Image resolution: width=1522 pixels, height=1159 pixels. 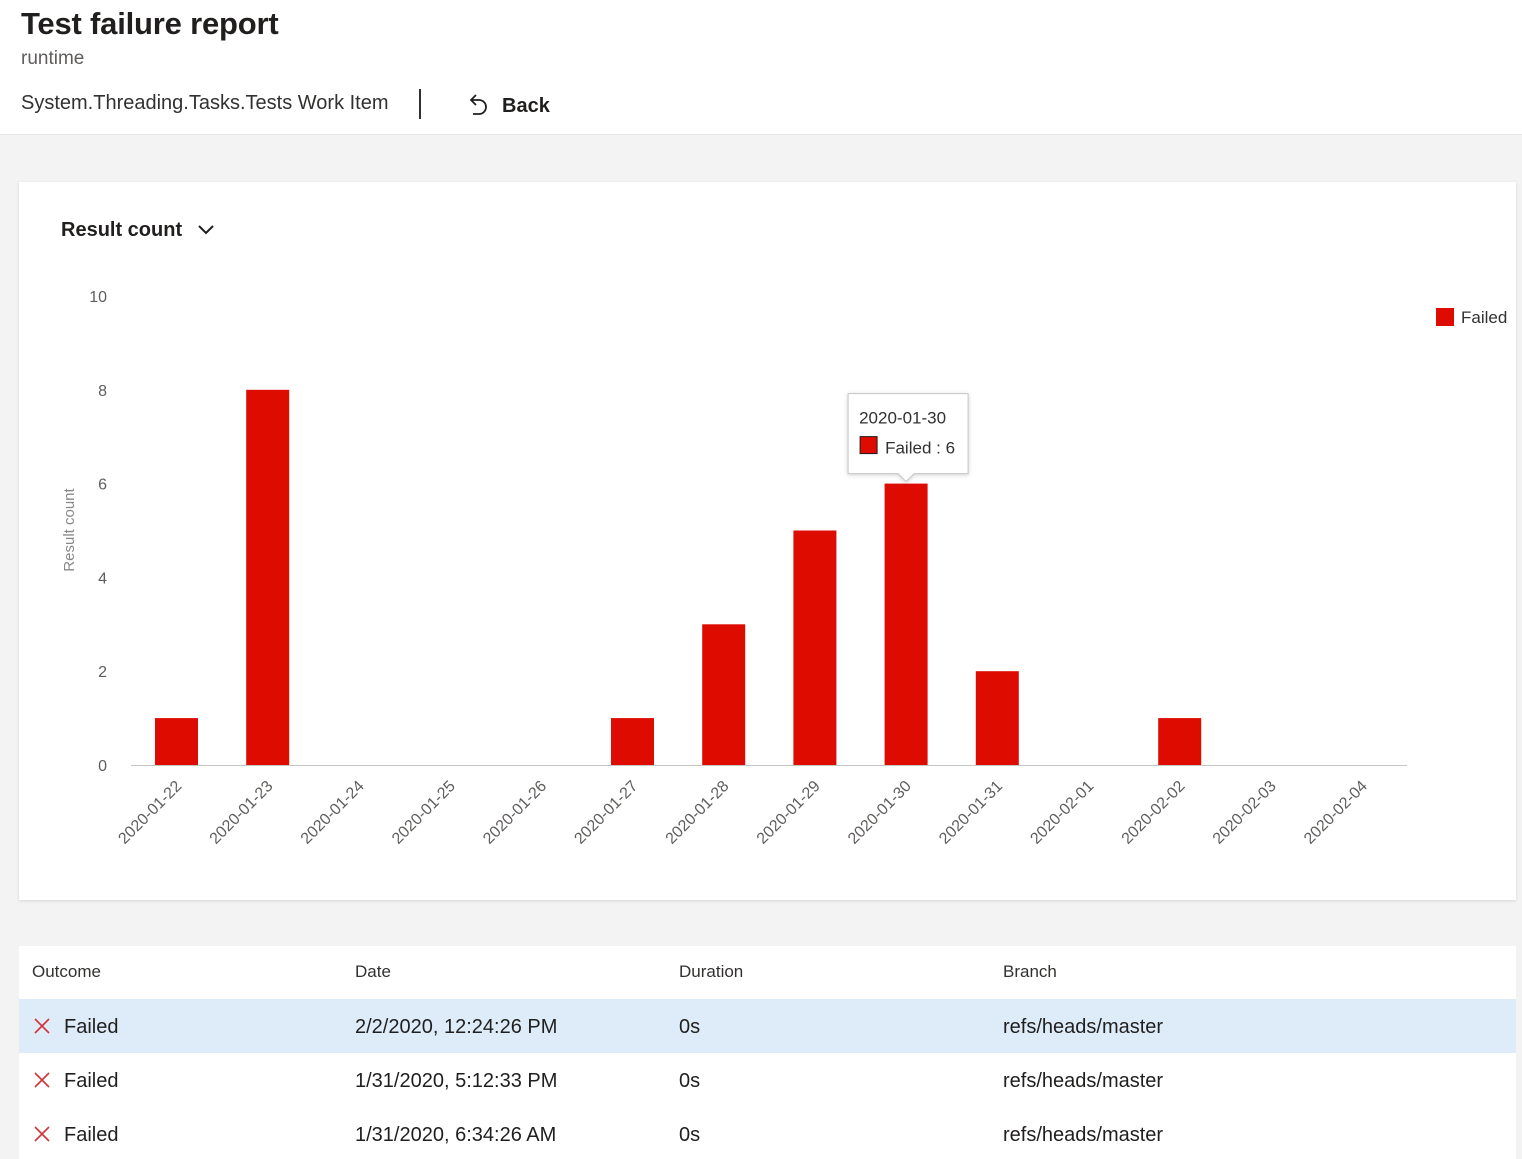 I want to click on undo-arrow-icon, so click(x=478, y=104).